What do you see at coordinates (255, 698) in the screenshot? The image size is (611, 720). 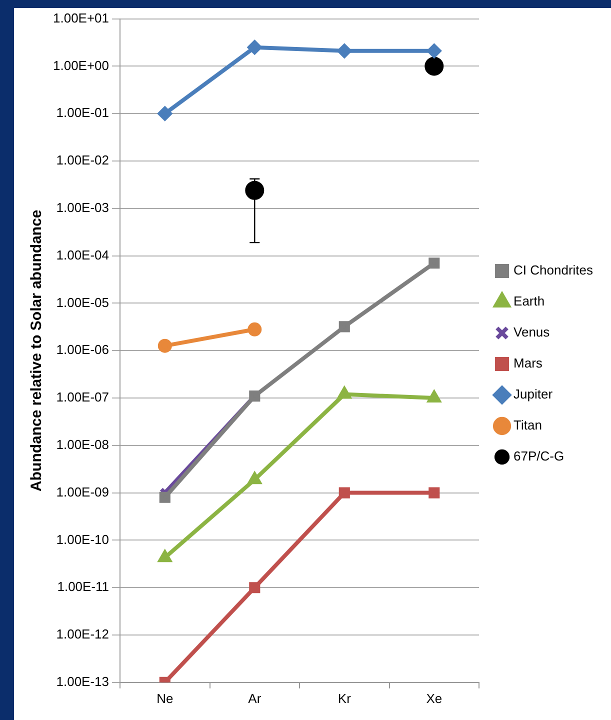 I see `x-tick-label: Ar` at bounding box center [255, 698].